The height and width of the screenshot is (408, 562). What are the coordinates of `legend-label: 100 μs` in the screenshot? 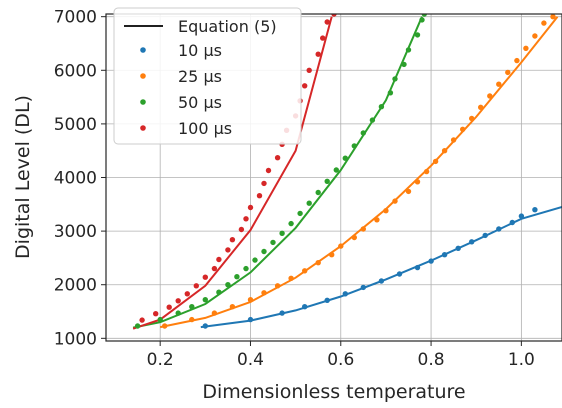 It's located at (205, 128).